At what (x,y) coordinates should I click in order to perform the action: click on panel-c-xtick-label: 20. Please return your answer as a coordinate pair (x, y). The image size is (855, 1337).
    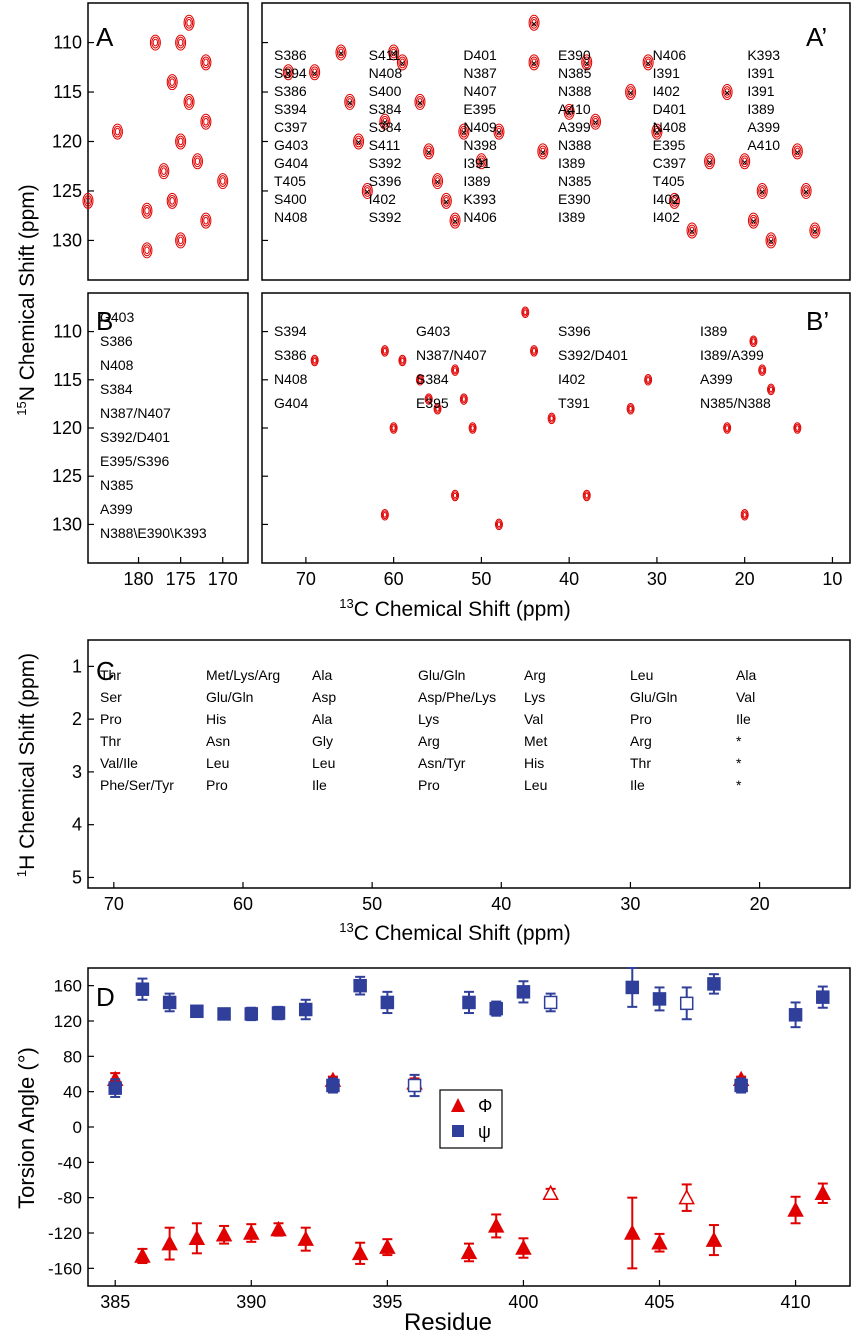
    Looking at the image, I should click on (760, 904).